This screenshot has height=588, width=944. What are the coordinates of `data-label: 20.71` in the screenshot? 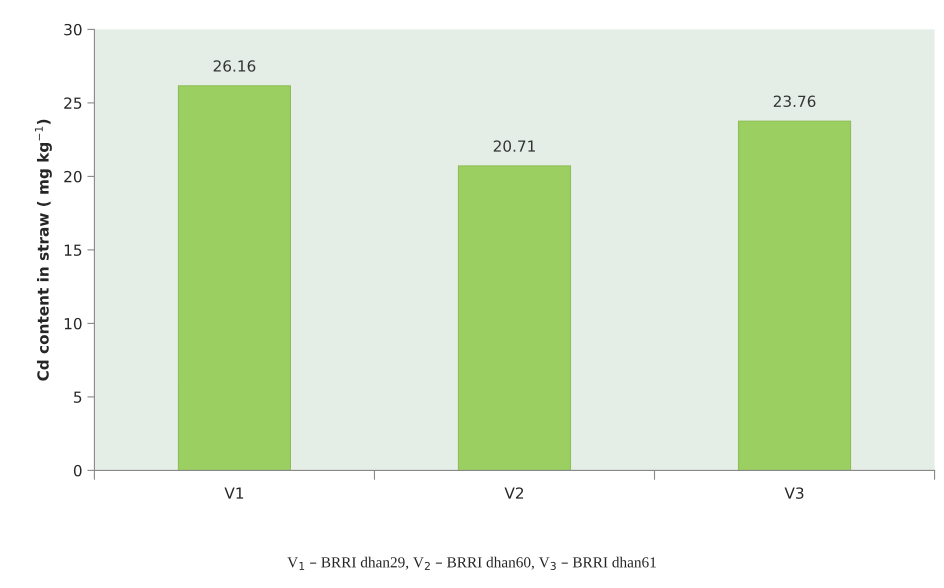 It's located at (514, 146).